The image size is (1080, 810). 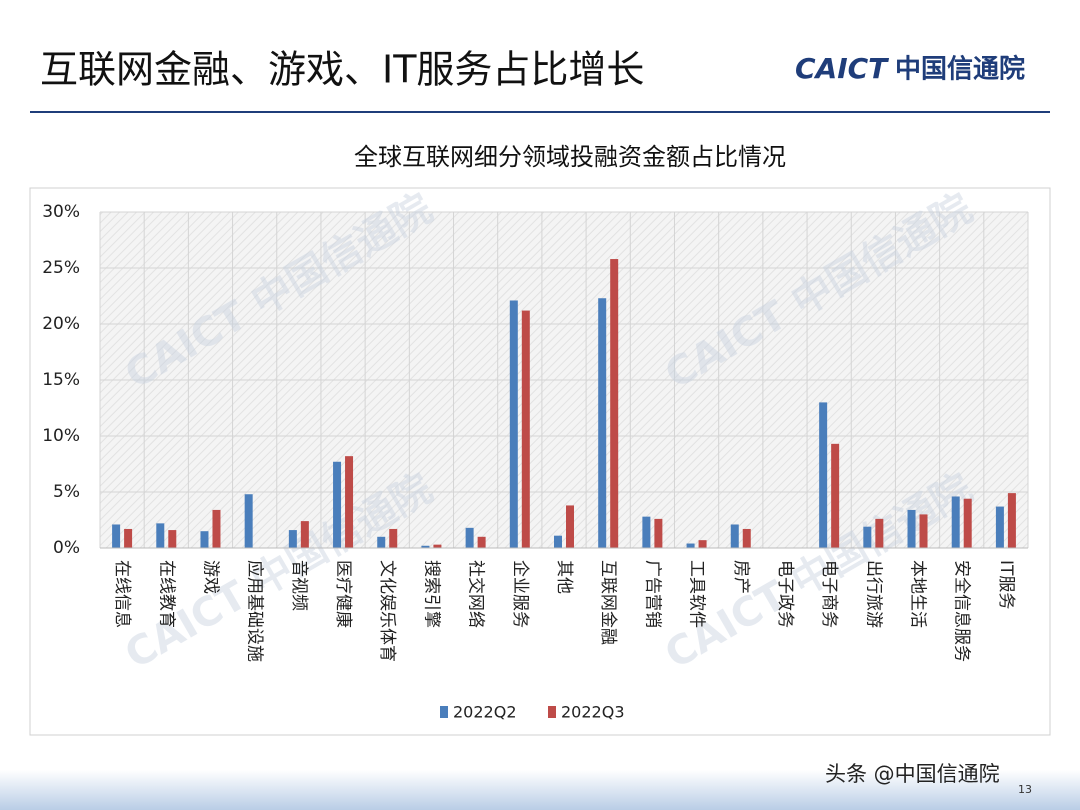 What do you see at coordinates (829, 594) in the screenshot?
I see `x-tick-label: 电子商务` at bounding box center [829, 594].